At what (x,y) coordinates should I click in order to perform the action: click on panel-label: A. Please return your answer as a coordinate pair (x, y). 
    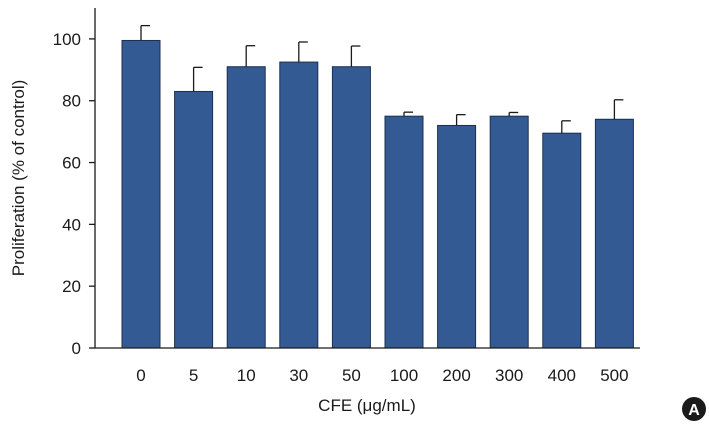
    Looking at the image, I should click on (694, 410).